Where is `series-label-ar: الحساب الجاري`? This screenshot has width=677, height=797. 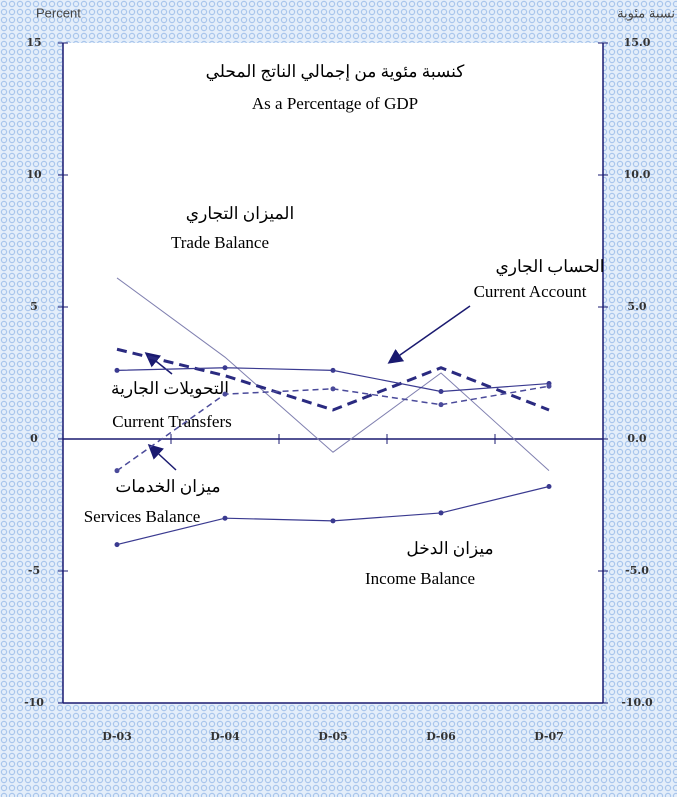
series-label-ar: الحساب الجاري is located at coordinates (549, 267).